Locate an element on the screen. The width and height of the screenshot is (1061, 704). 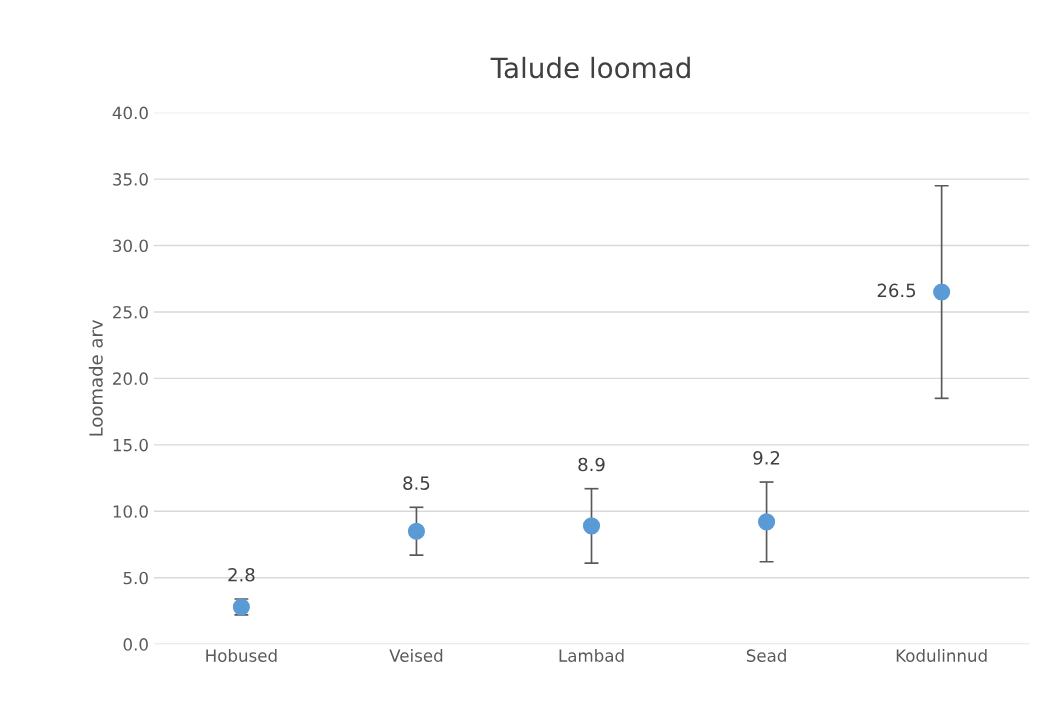
data-label: 26.5 is located at coordinates (896, 290).